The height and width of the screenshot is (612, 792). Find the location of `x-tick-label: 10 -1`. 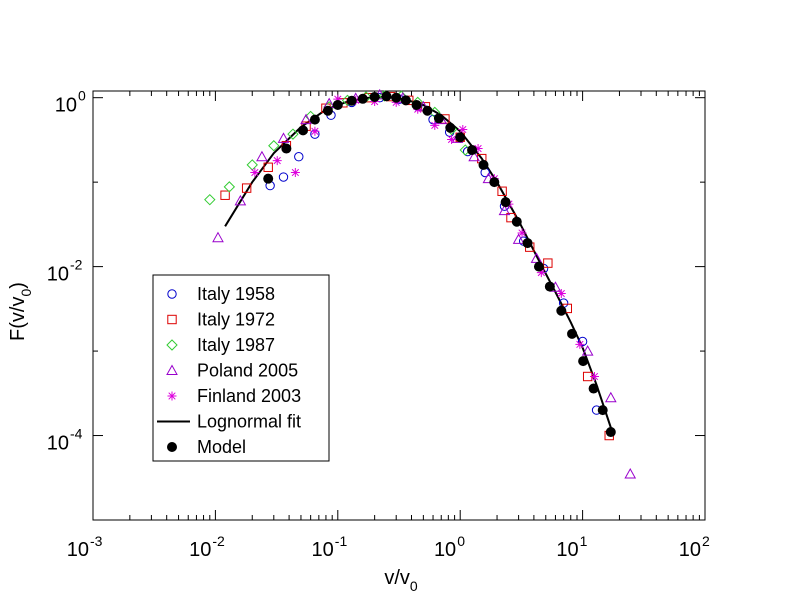

x-tick-label: 10 -1 is located at coordinates (330, 547).